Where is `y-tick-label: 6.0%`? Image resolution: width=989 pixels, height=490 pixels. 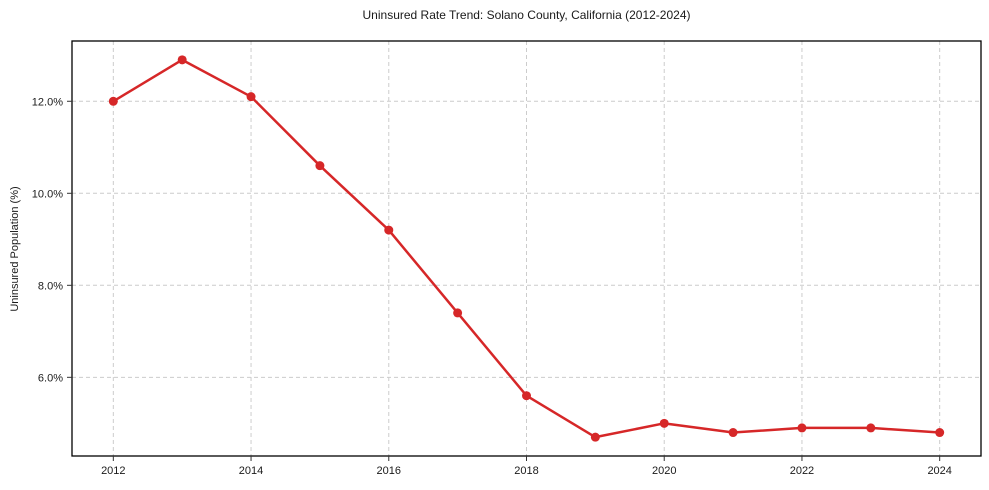
y-tick-label: 6.0% is located at coordinates (50, 378).